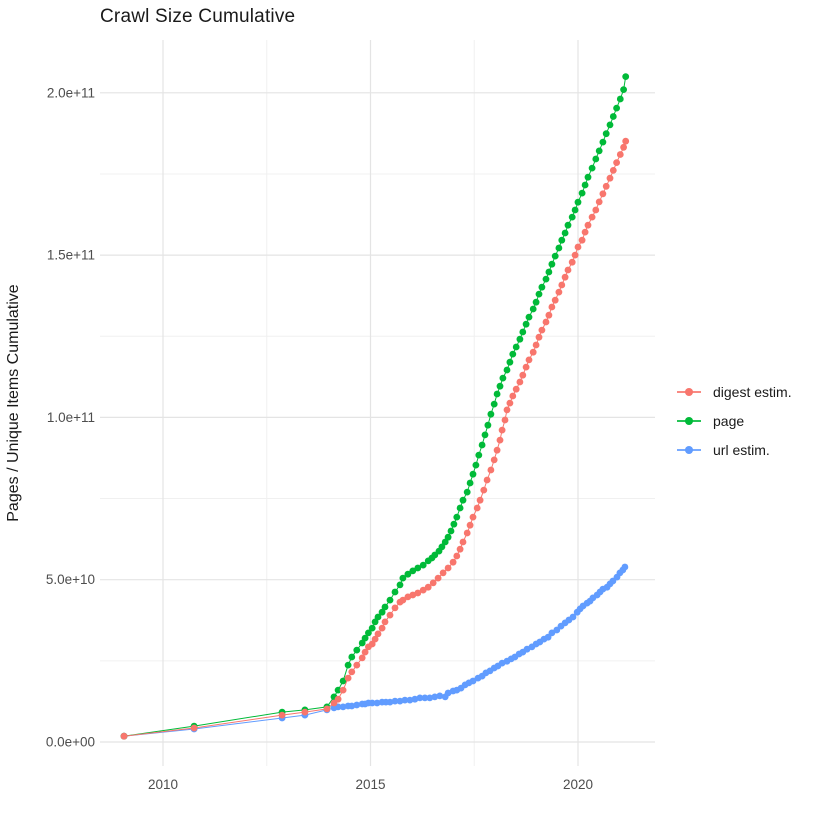 This screenshot has width=826, height=827. What do you see at coordinates (71, 417) in the screenshot?
I see `y-tick-label: 1.0e+11` at bounding box center [71, 417].